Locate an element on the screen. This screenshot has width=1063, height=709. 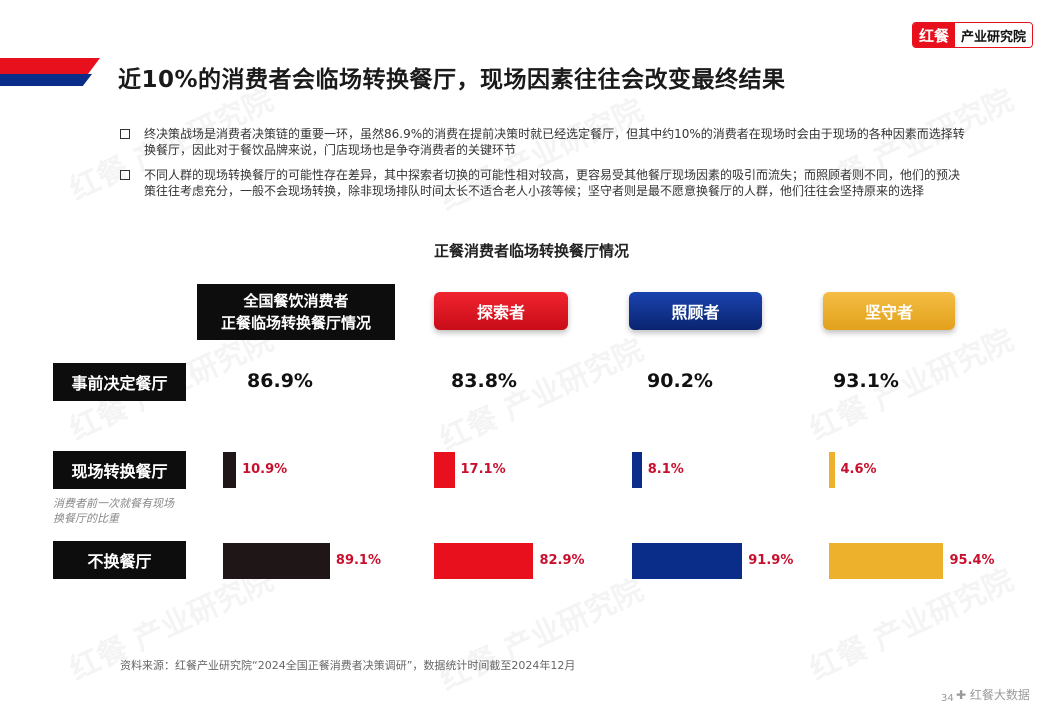
no-switch-bar-national is located at coordinates (276, 561).